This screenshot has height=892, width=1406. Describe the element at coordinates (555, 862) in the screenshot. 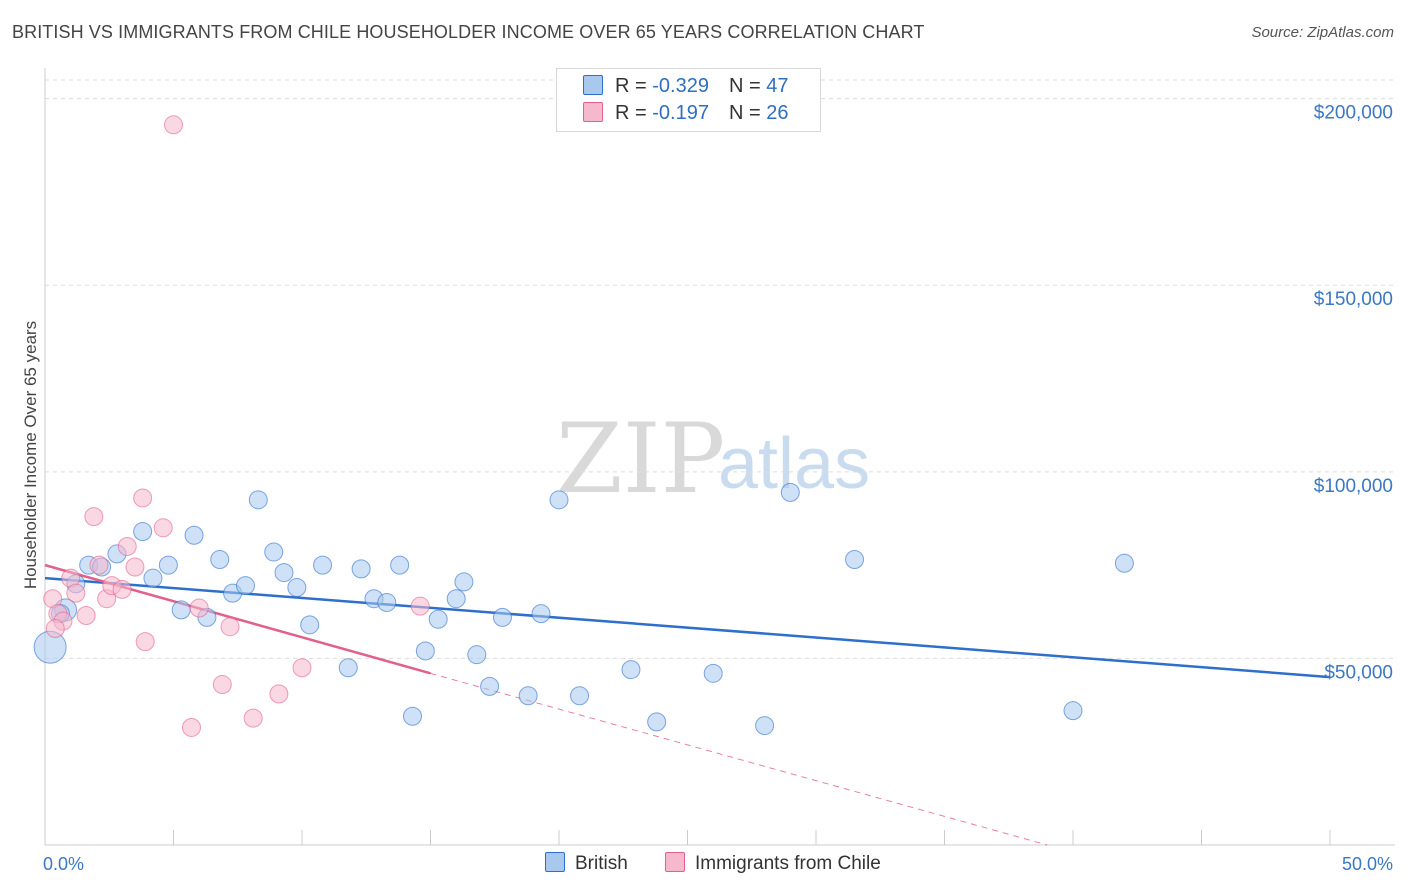

I see `british-legend-swatch-icon` at that location.